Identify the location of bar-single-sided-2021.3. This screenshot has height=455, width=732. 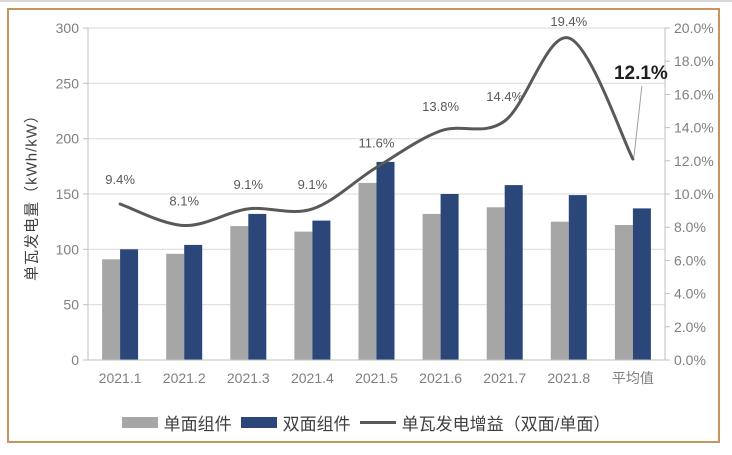
(239, 293).